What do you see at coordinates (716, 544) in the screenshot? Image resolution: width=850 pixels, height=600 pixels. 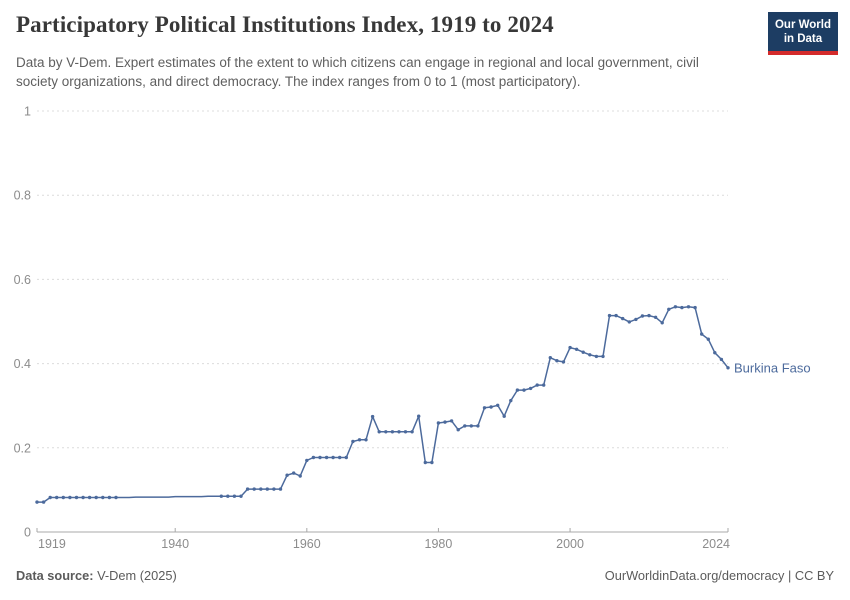 I see `x-axis-label: 2024` at bounding box center [716, 544].